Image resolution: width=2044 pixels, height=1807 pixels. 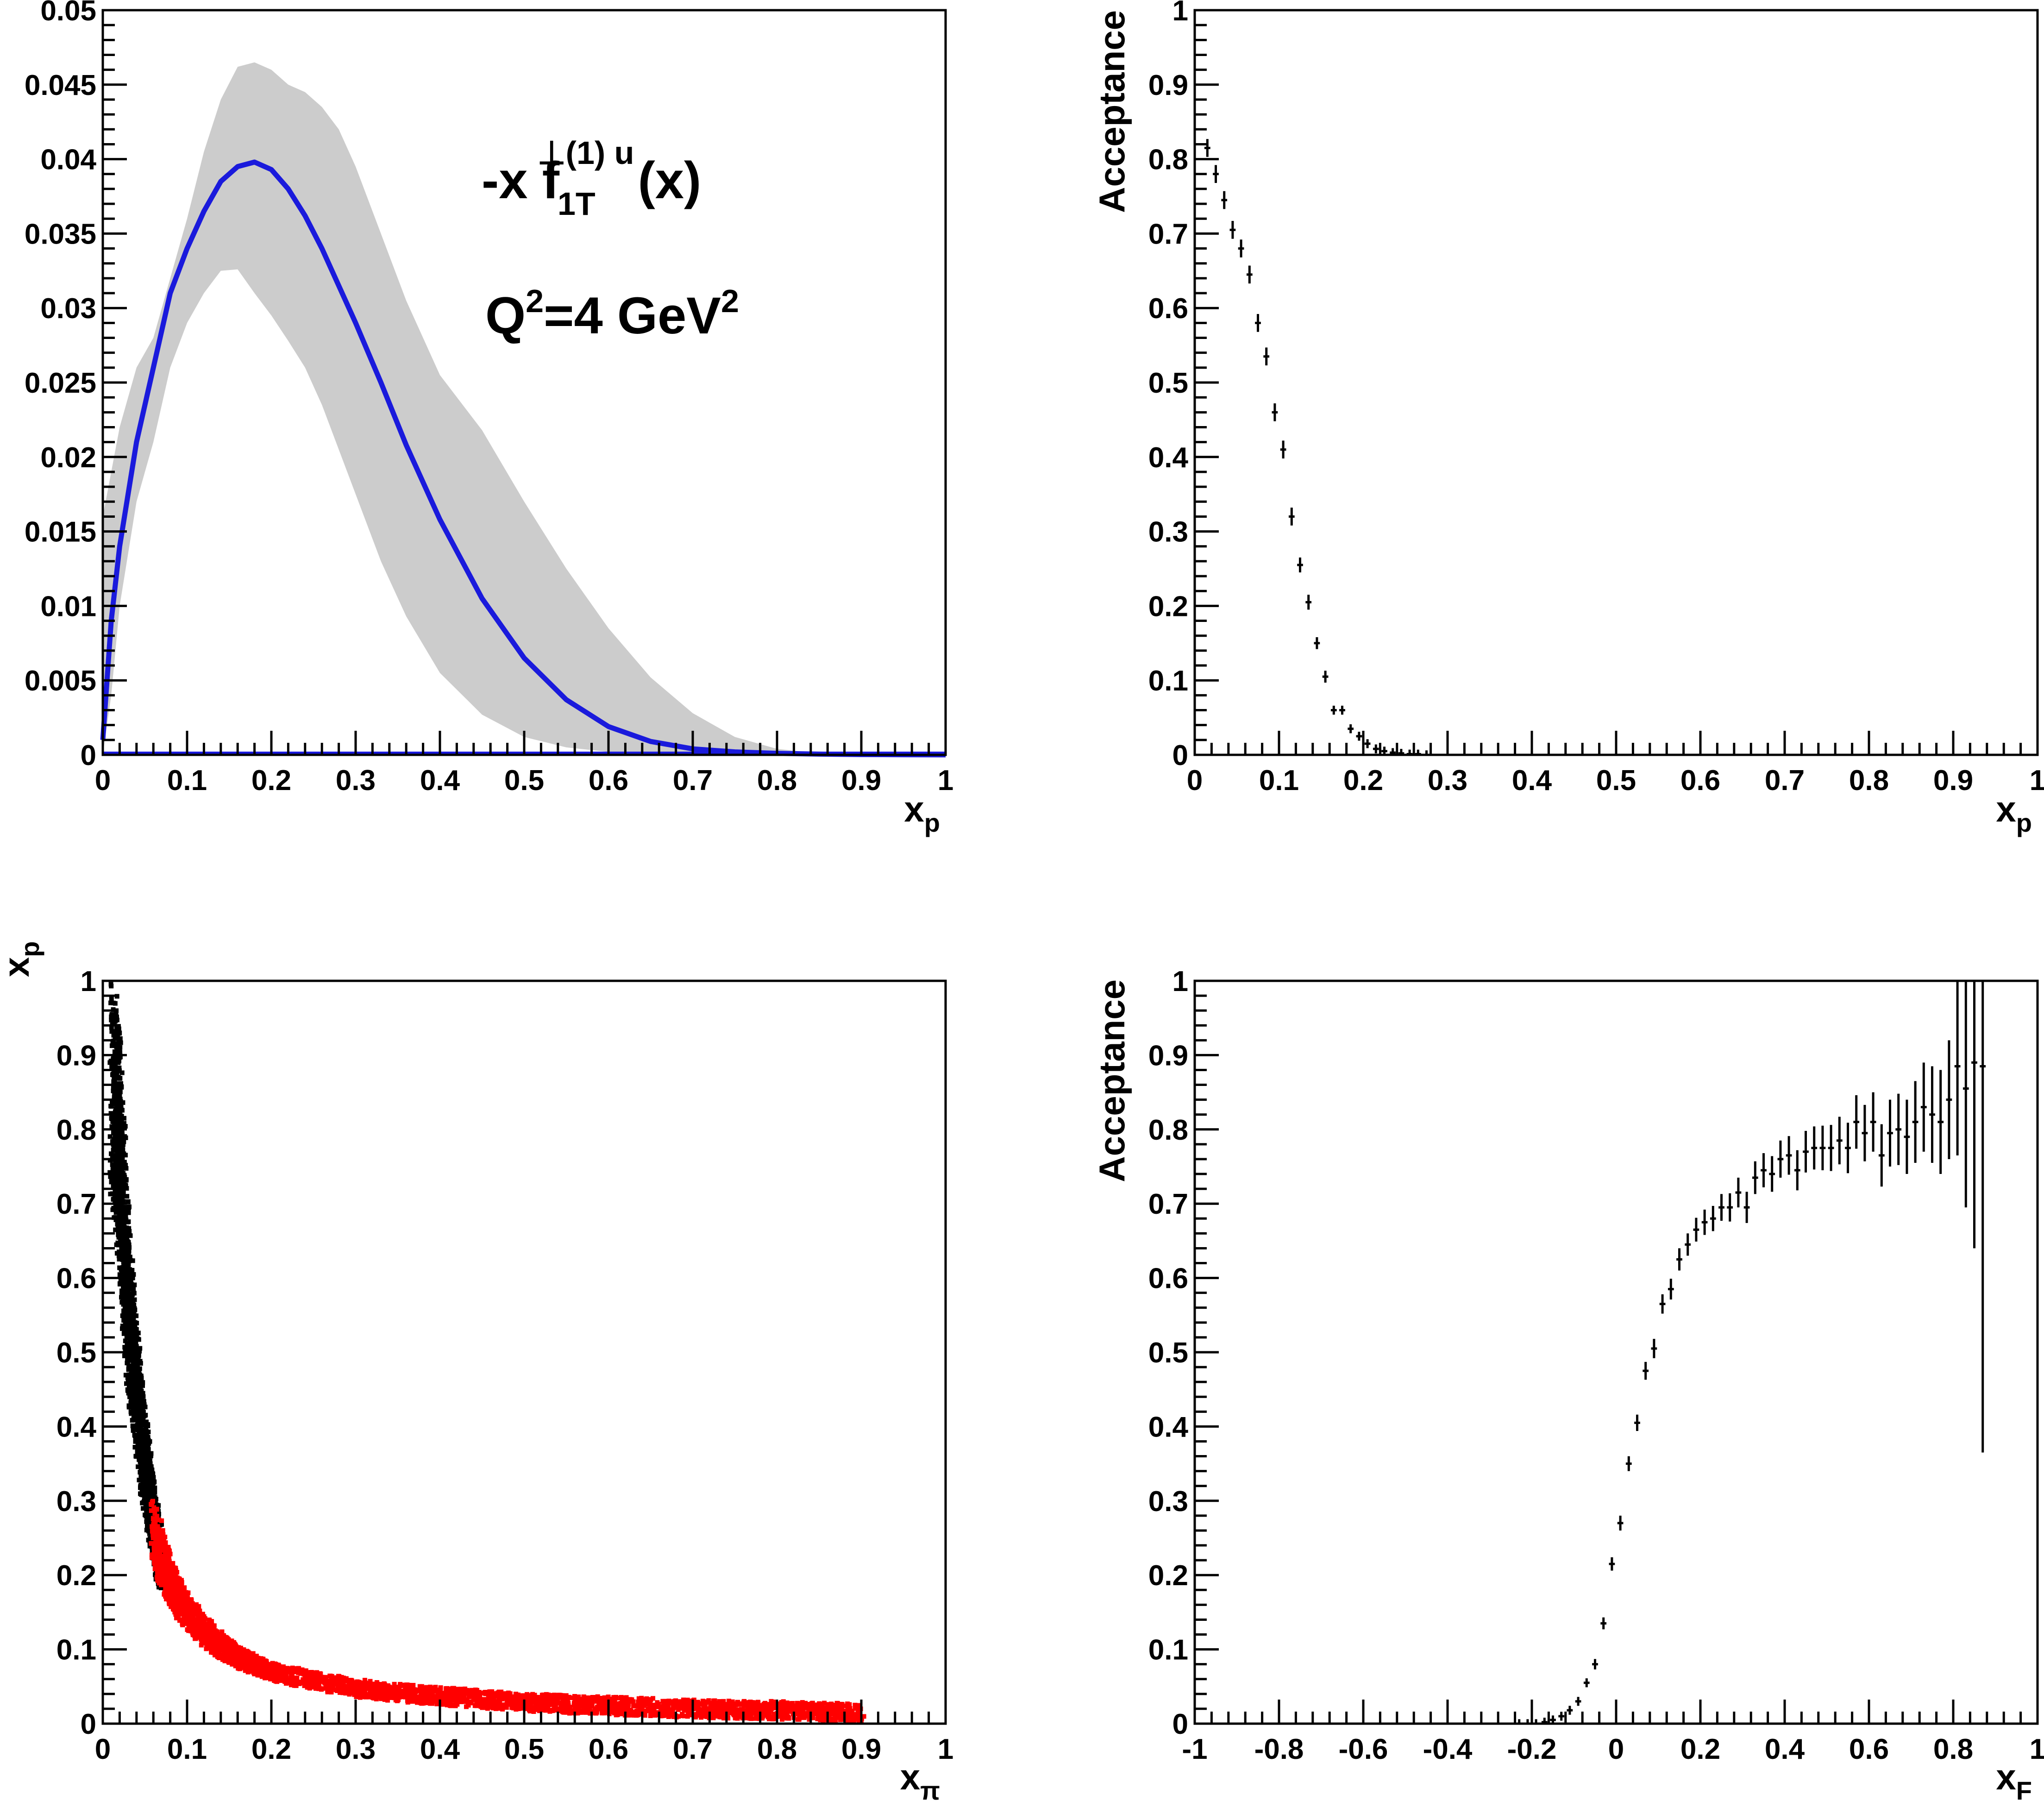 I want to click on y-axis-label: Acceptance, so click(x=1111, y=111).